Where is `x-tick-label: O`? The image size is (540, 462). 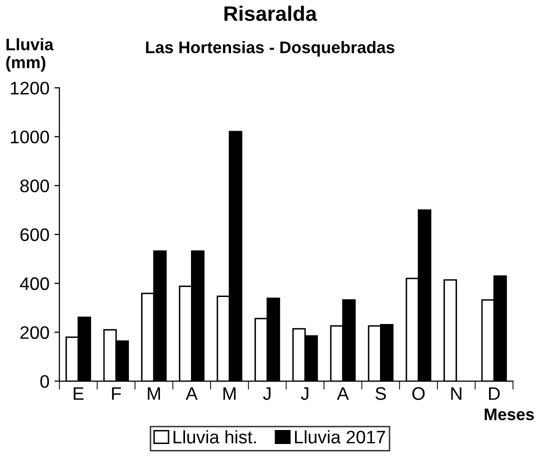
x-tick-label: O is located at coordinates (418, 393).